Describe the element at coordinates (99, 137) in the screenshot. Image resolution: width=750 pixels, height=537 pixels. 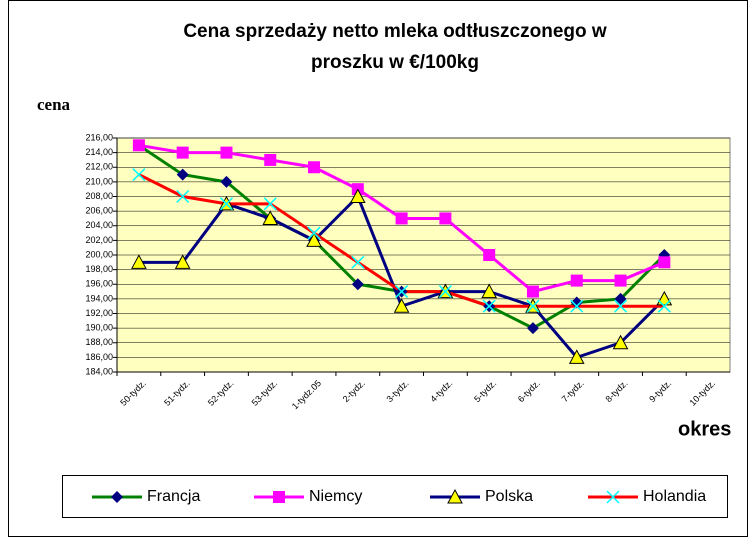
I see `y-tick-label: 216,00` at that location.